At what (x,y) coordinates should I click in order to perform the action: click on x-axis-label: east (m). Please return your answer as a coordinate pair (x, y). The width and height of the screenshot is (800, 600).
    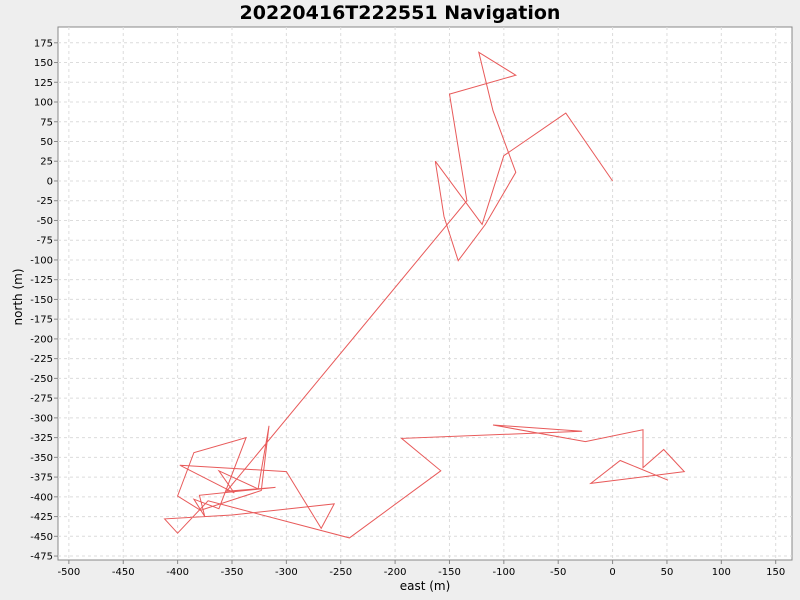
    Looking at the image, I should click on (425, 586).